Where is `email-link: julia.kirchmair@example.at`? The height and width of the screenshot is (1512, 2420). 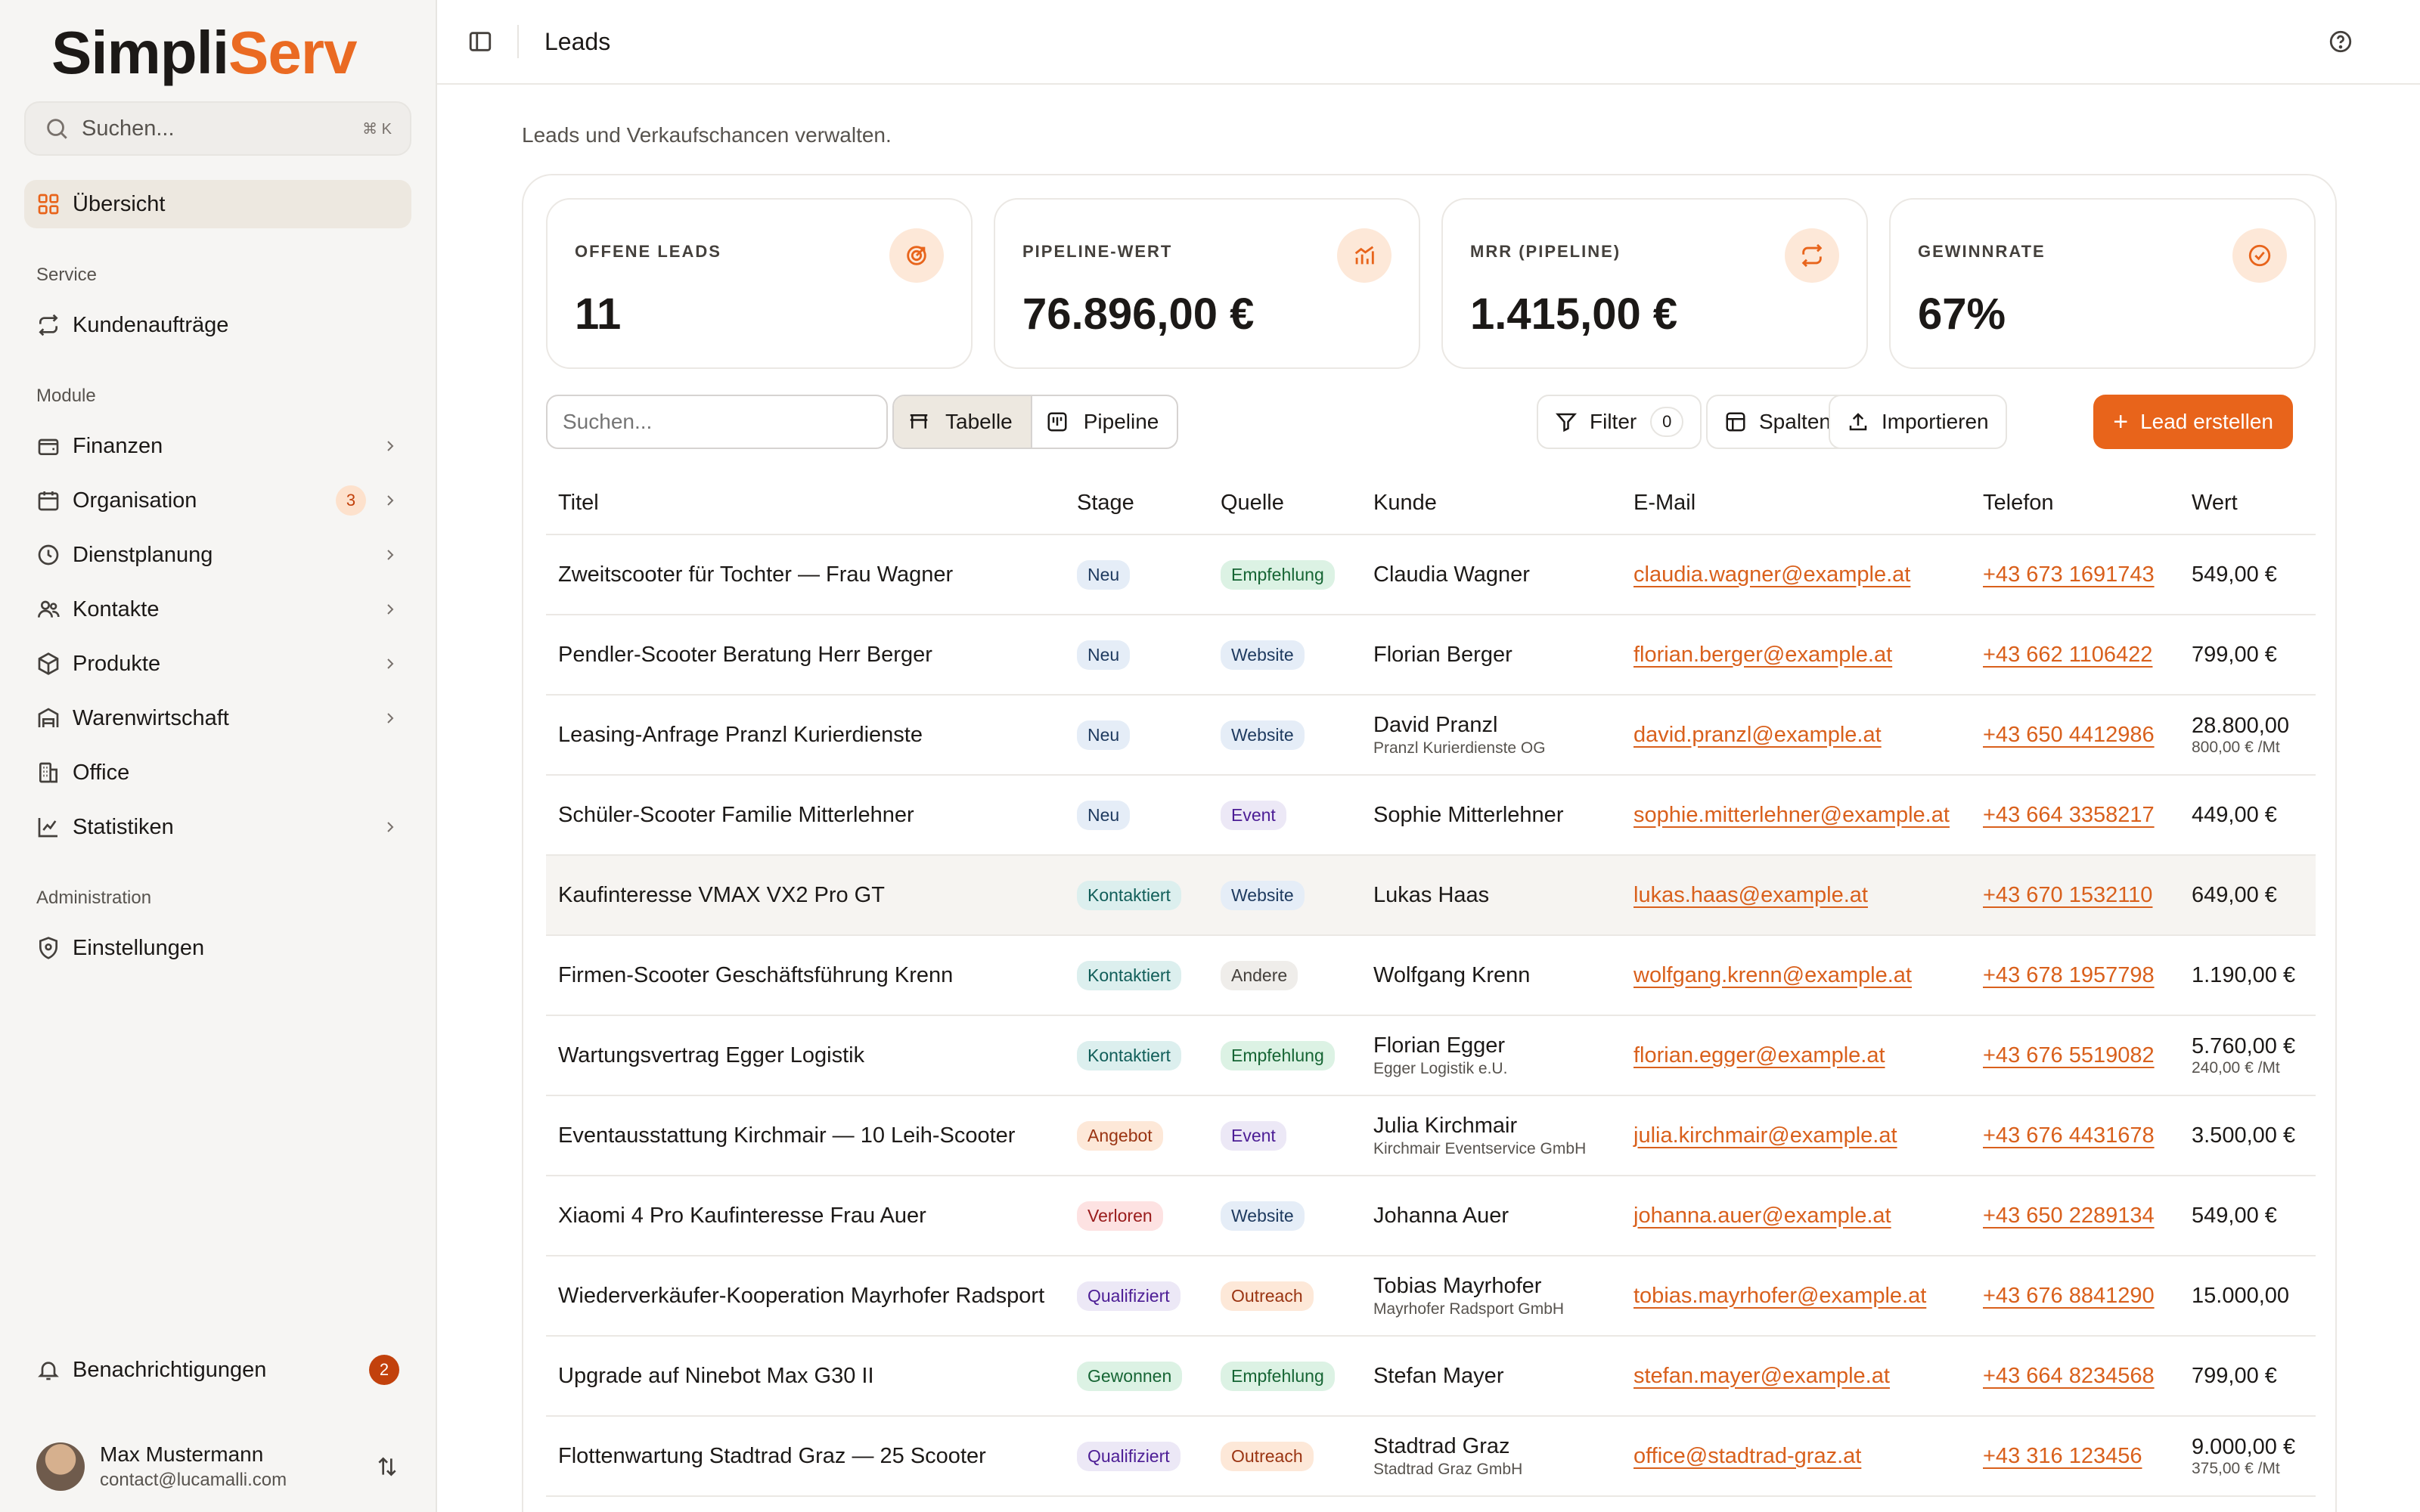
email-link: julia.kirchmair@example.at is located at coordinates (1765, 1135).